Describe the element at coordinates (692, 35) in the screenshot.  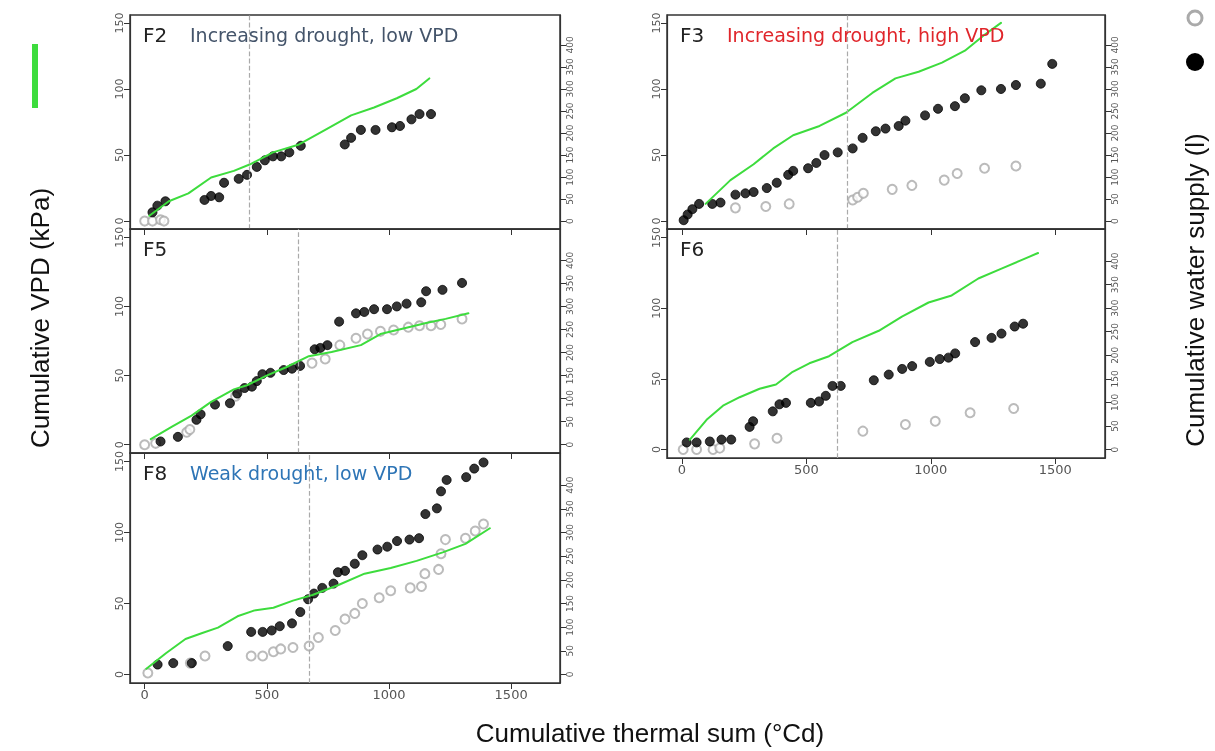
I see `chart-title: F3` at that location.